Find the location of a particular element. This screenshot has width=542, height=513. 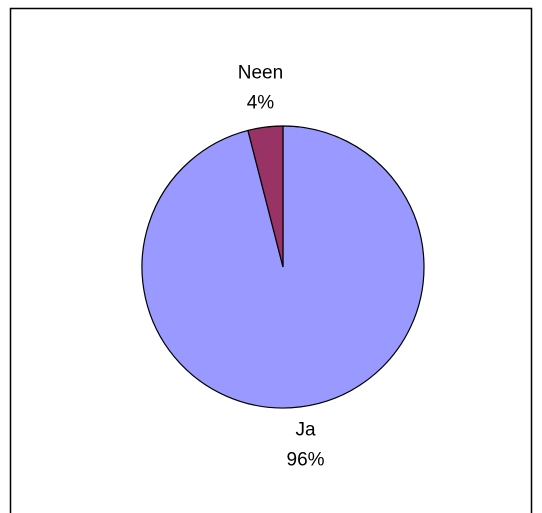

slice-category-label: Ja is located at coordinates (306, 430).